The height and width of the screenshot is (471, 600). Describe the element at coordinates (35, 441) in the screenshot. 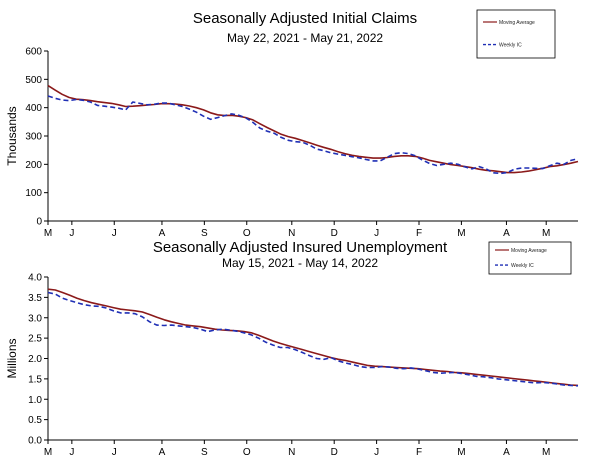

I see `y-tick-label: 0.0` at that location.